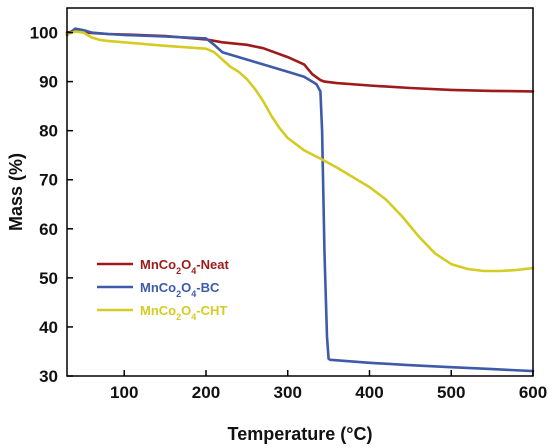 Image resolution: width=550 pixels, height=448 pixels. What do you see at coordinates (48, 82) in the screenshot?
I see `y-tick-label-6: 90` at bounding box center [48, 82].